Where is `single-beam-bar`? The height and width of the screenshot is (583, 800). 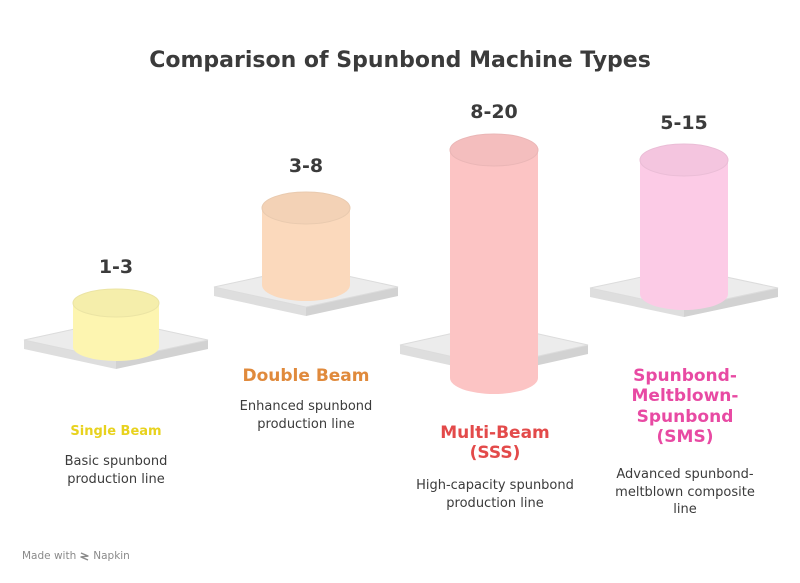 single-beam-bar is located at coordinates (116, 328).